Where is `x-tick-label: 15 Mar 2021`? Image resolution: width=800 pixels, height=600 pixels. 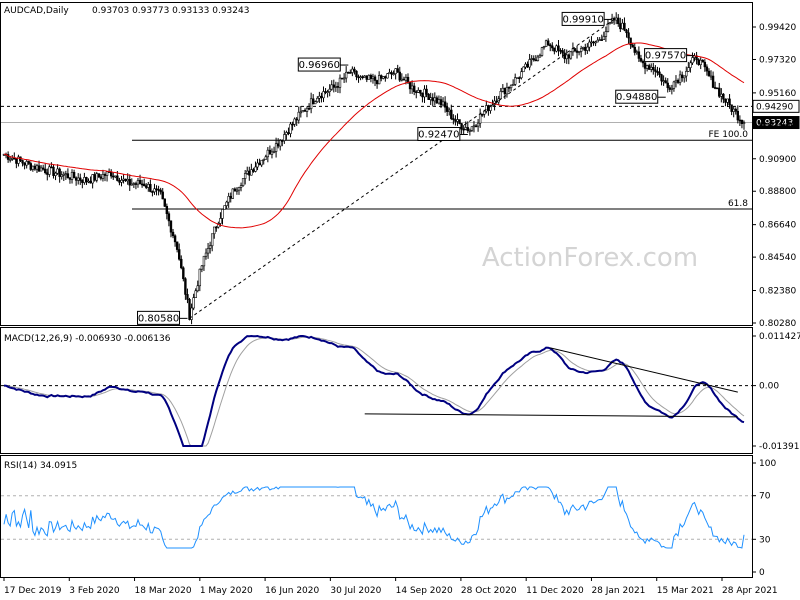 x-tick-label: 15 Mar 2021 is located at coordinates (685, 591).